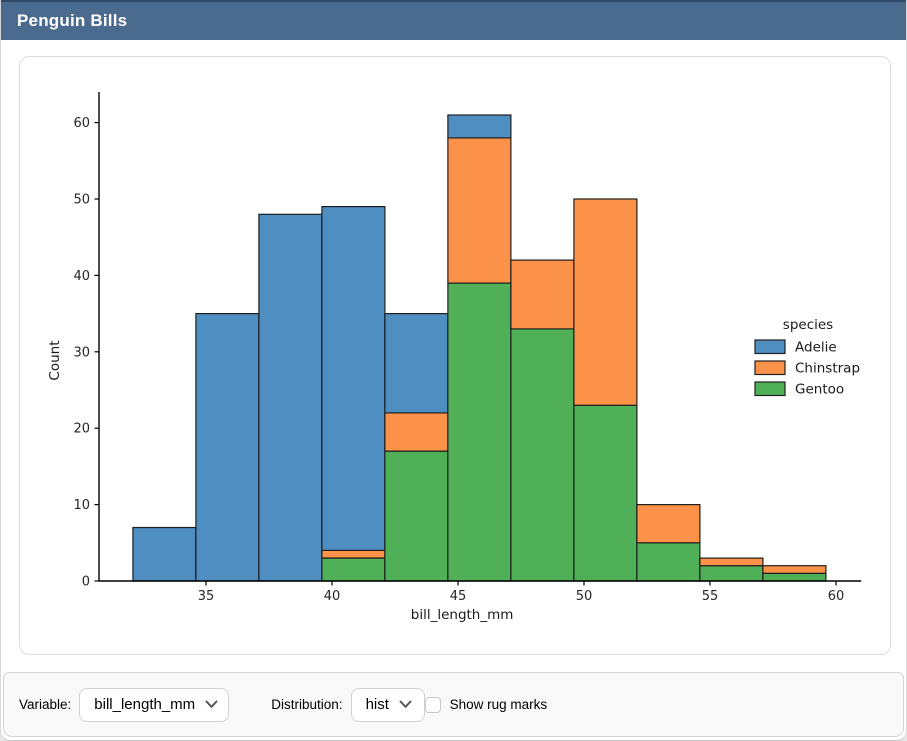 This screenshot has width=907, height=741. What do you see at coordinates (710, 596) in the screenshot?
I see `svg-text: 55` at bounding box center [710, 596].